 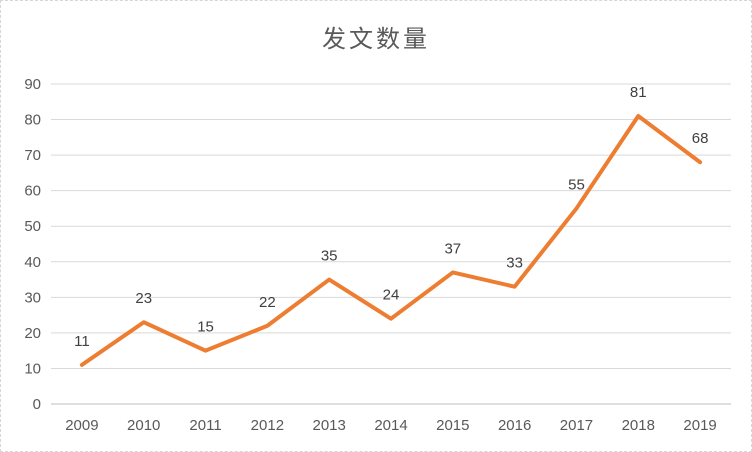 What do you see at coordinates (390, 425) in the screenshot?
I see `x-axis-label: 2014` at bounding box center [390, 425].